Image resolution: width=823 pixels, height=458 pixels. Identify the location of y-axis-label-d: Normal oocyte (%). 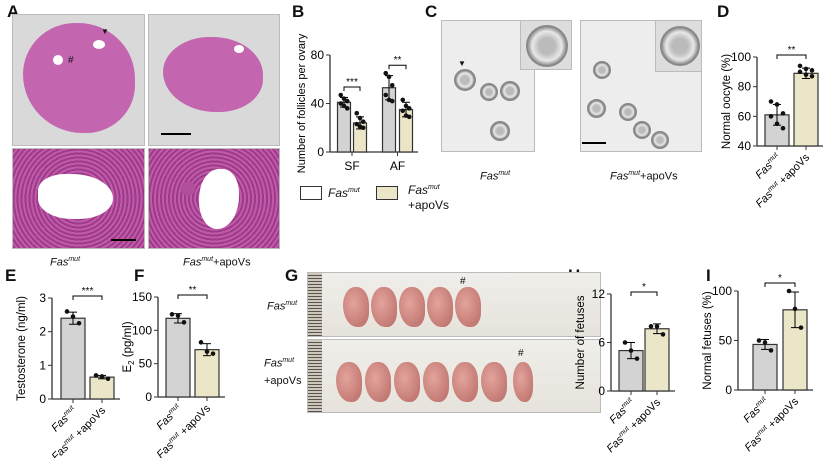
(727, 101).